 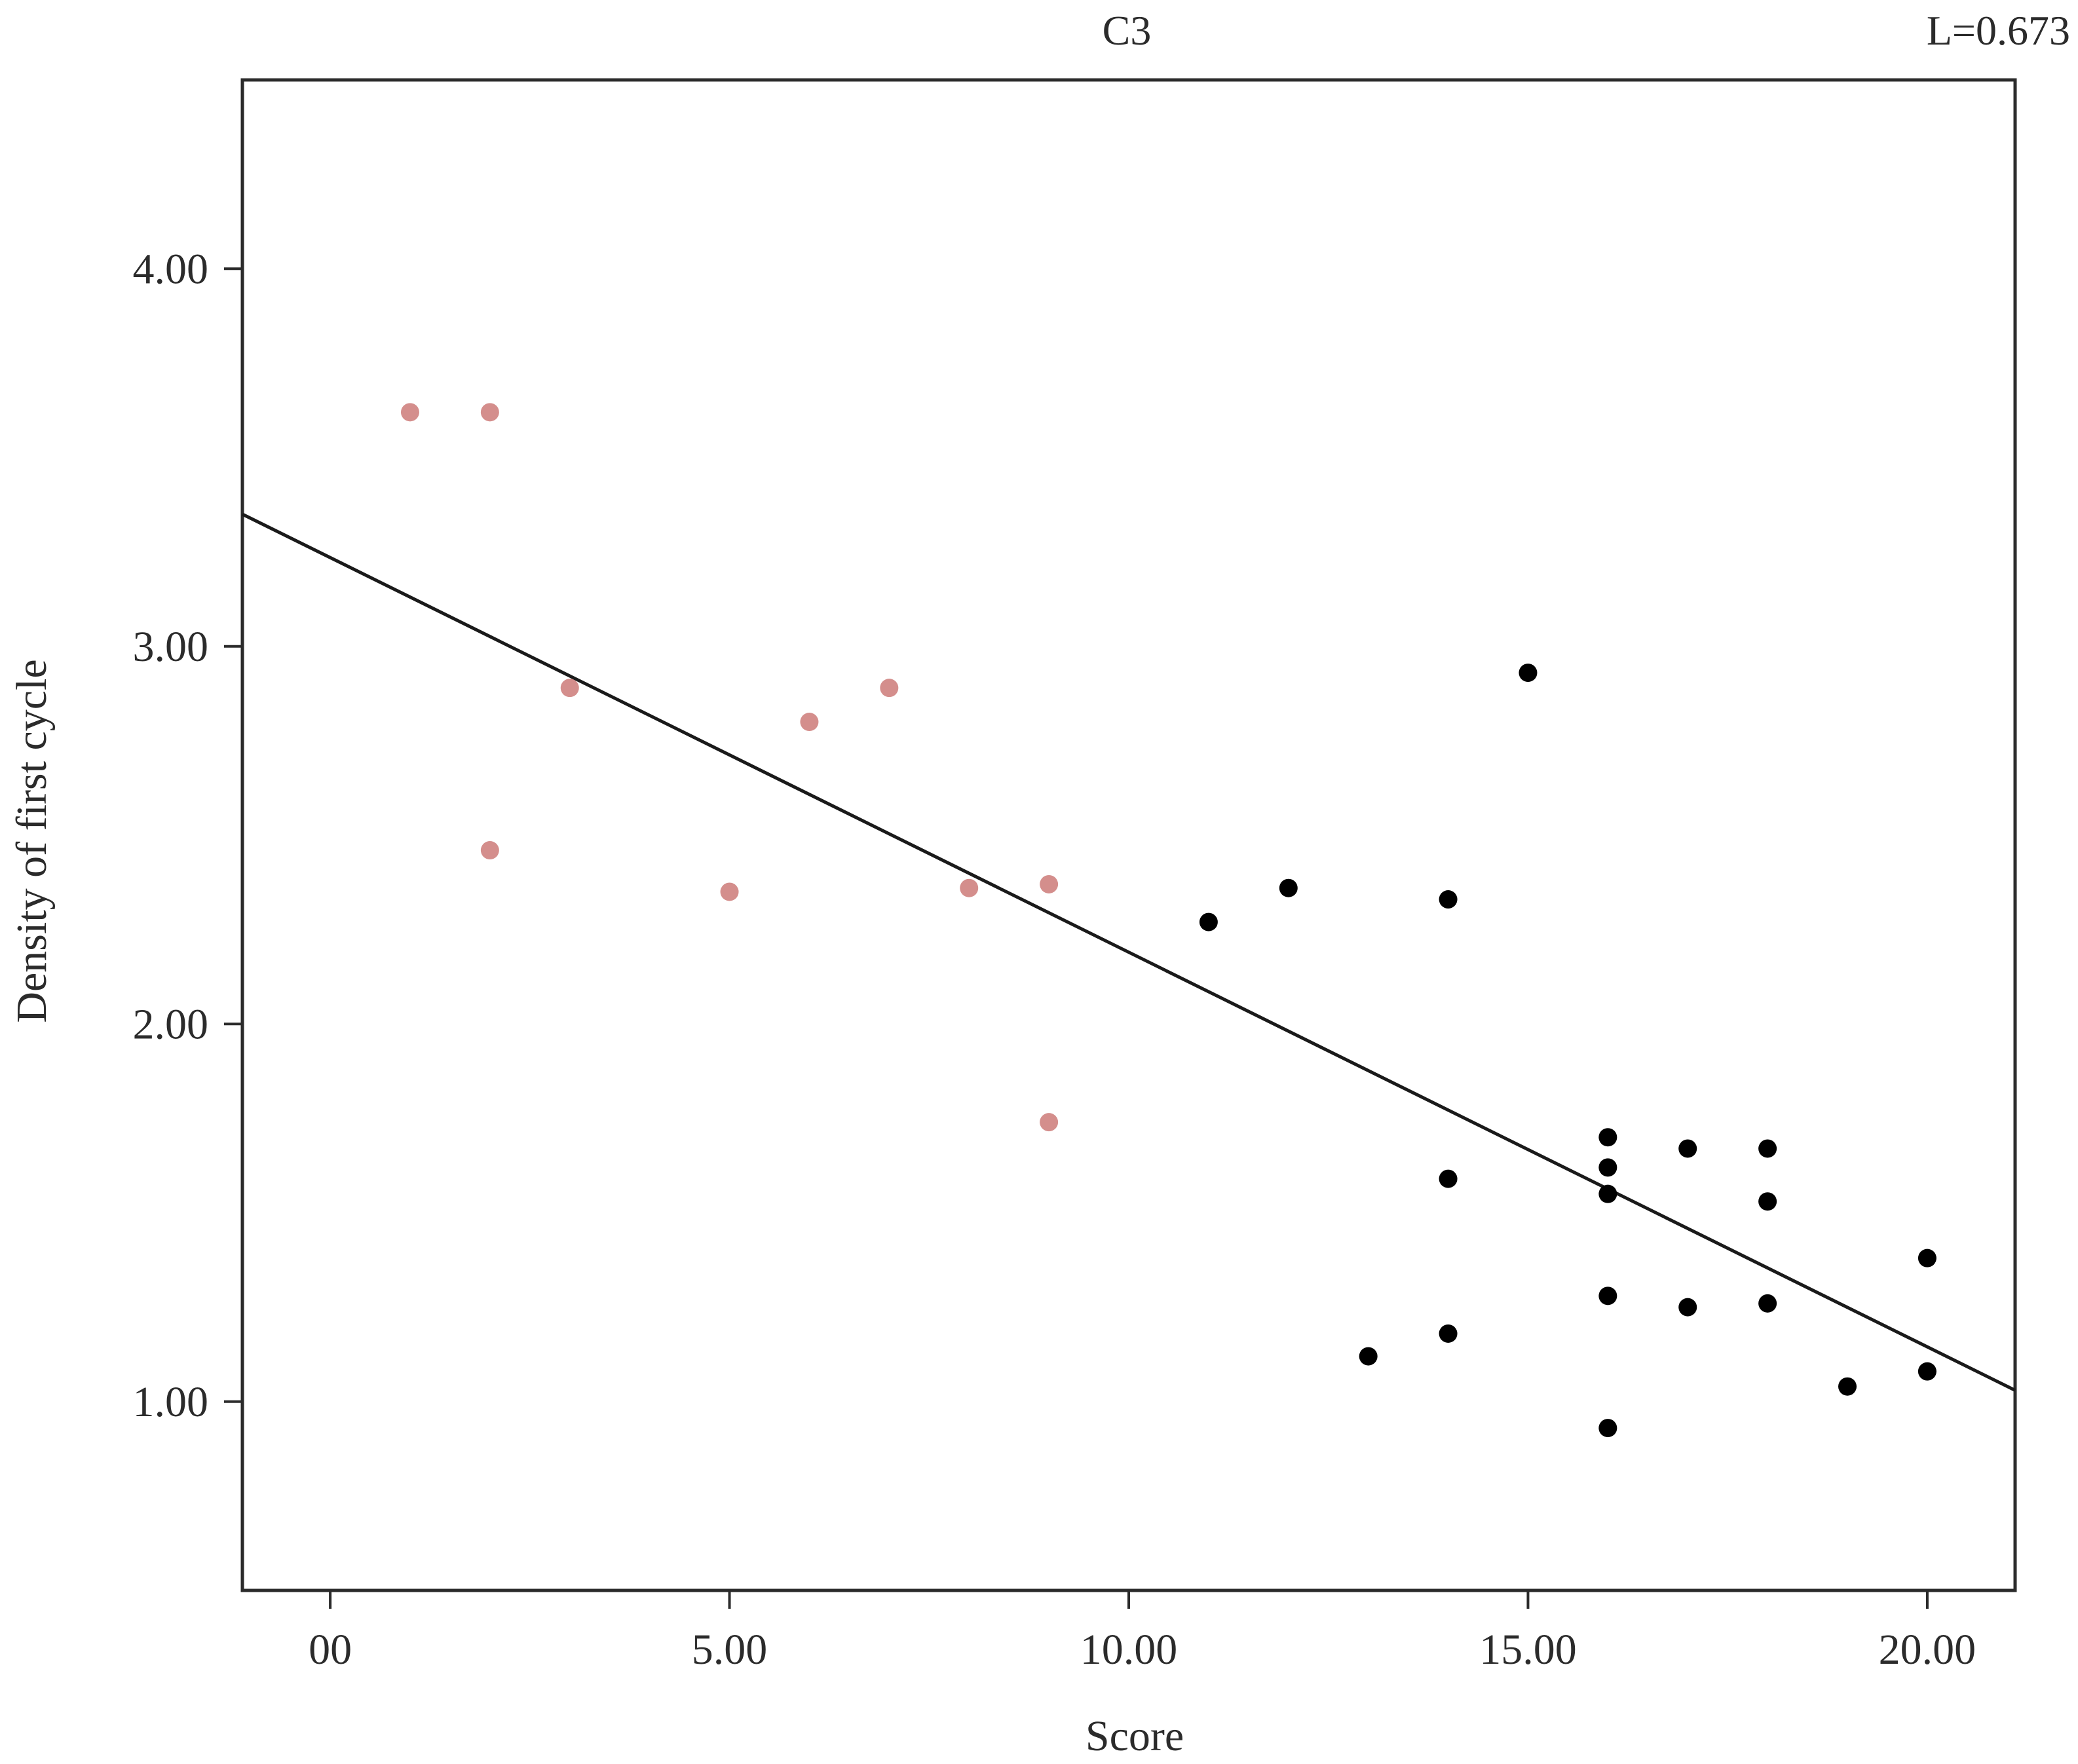 What do you see at coordinates (171, 1024) in the screenshot?
I see `y-tick-label: 2.00` at bounding box center [171, 1024].